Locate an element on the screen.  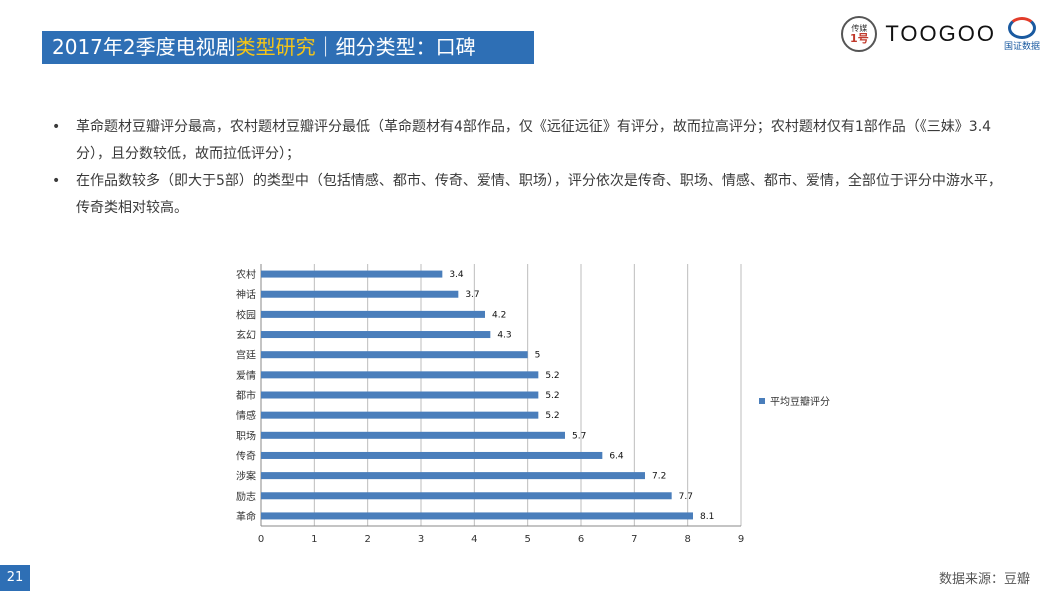
y-tick-label: 革命 is located at coordinates (246, 516).